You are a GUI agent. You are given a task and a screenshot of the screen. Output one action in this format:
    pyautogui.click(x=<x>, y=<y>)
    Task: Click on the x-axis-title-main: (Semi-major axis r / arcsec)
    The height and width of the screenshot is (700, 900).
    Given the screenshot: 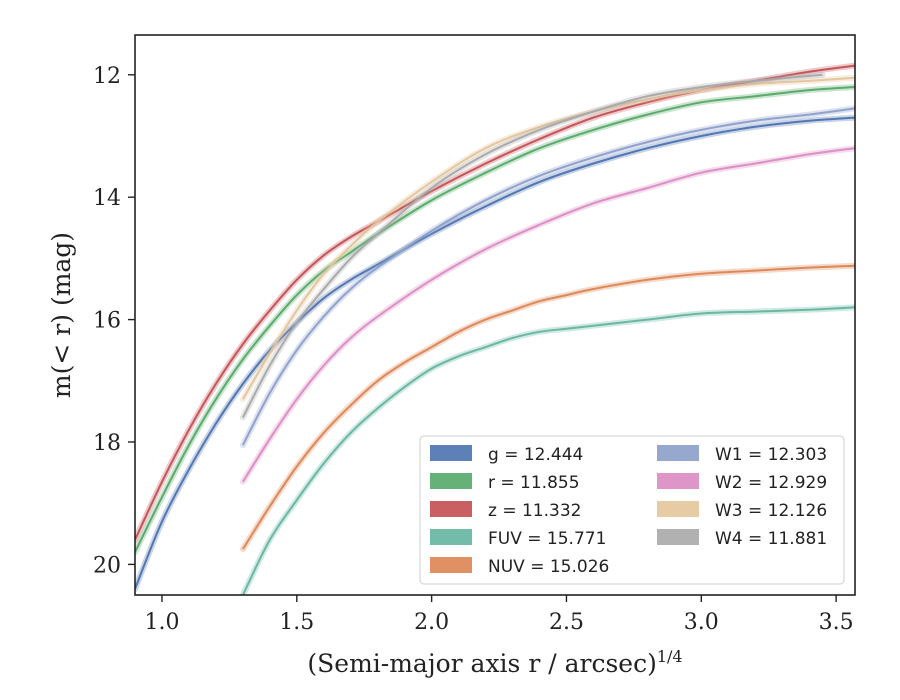 What is the action you would take?
    pyautogui.click(x=481, y=663)
    